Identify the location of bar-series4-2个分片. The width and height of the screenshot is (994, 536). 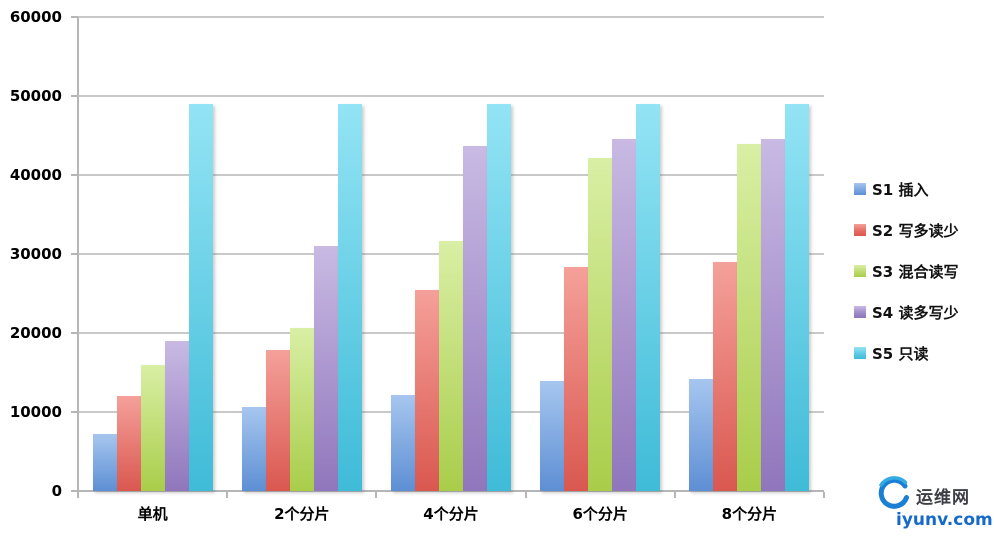
(325, 368).